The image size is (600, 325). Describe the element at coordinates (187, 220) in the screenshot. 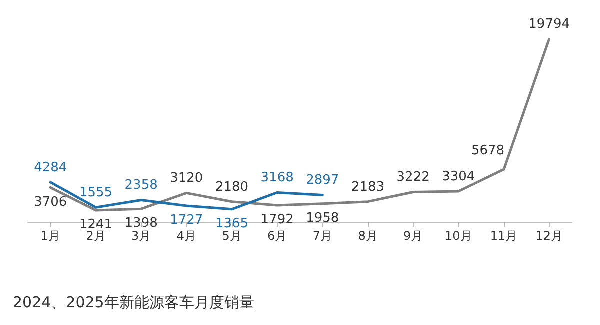

I see `data-label: 1727` at that location.